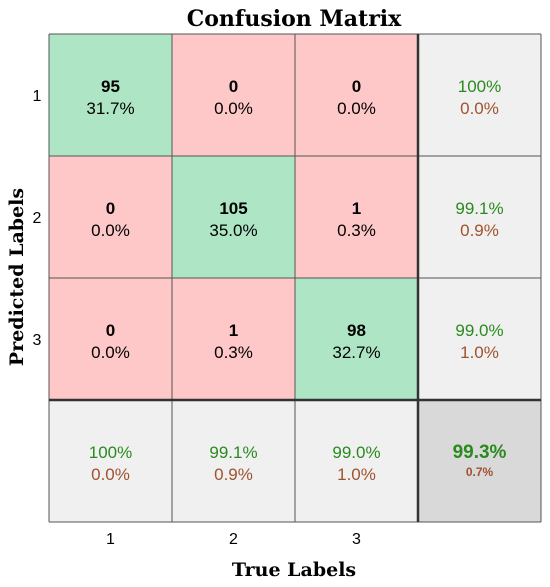 This screenshot has height=587, width=550. I want to click on overall-accuracy-background, so click(479, 461).